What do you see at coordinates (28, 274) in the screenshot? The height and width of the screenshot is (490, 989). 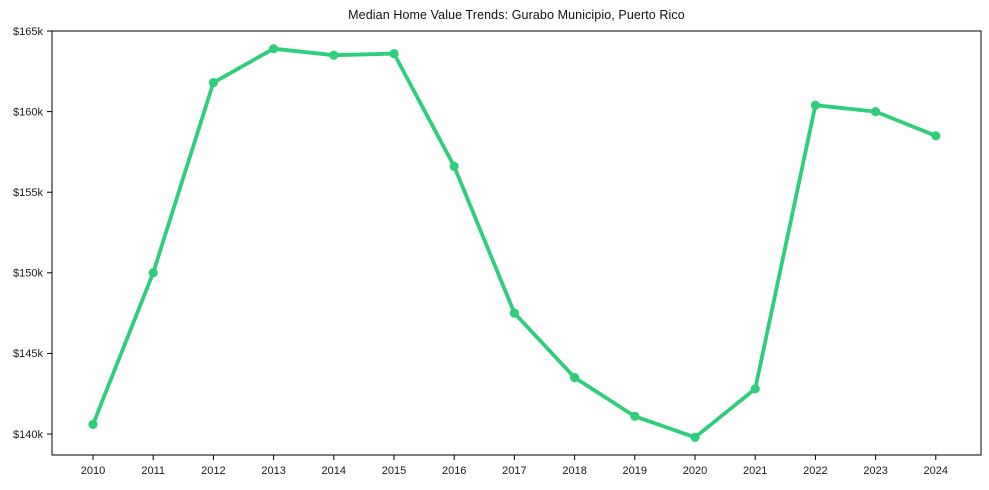 I see `y-tick-label: $150k` at bounding box center [28, 274].